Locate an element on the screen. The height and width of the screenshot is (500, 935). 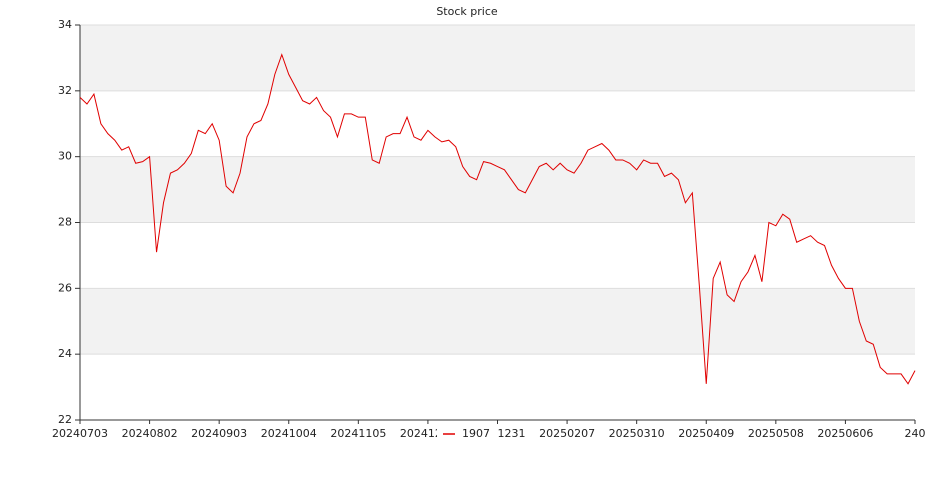
x-tick-label: 20240703 is located at coordinates (80, 433).